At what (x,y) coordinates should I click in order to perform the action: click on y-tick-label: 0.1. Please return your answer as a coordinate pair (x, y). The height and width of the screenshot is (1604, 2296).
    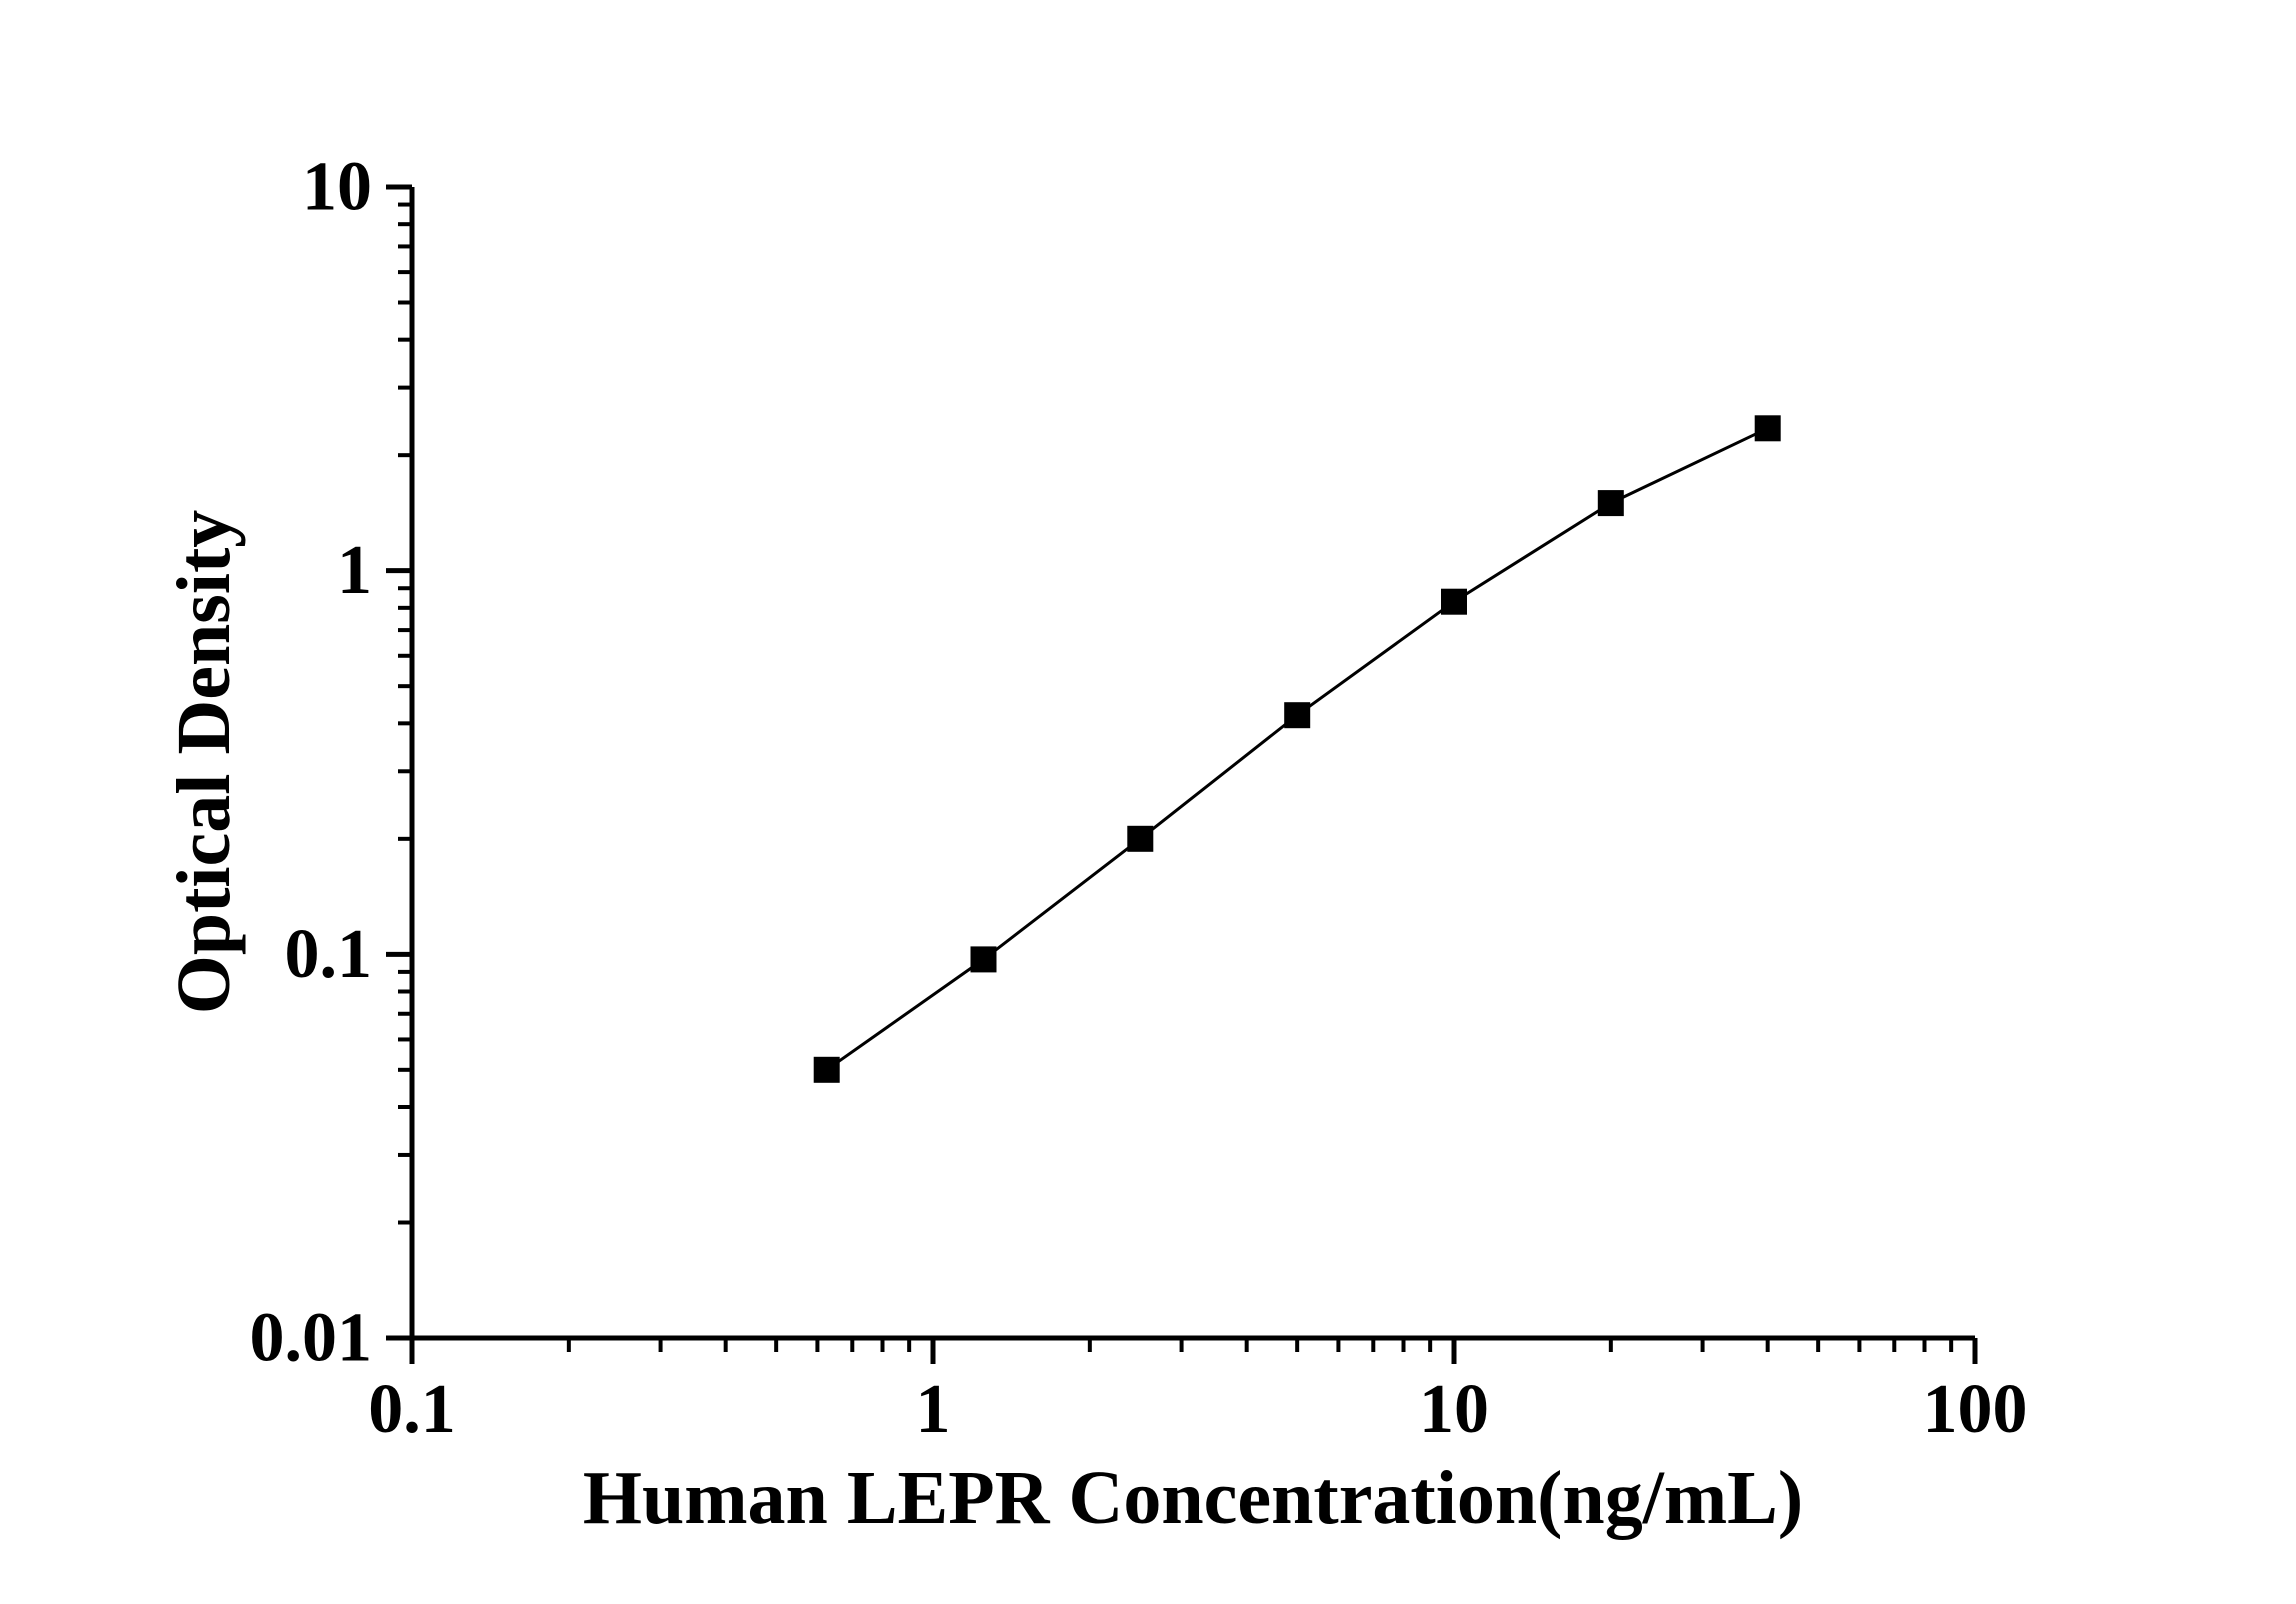
    Looking at the image, I should click on (329, 954).